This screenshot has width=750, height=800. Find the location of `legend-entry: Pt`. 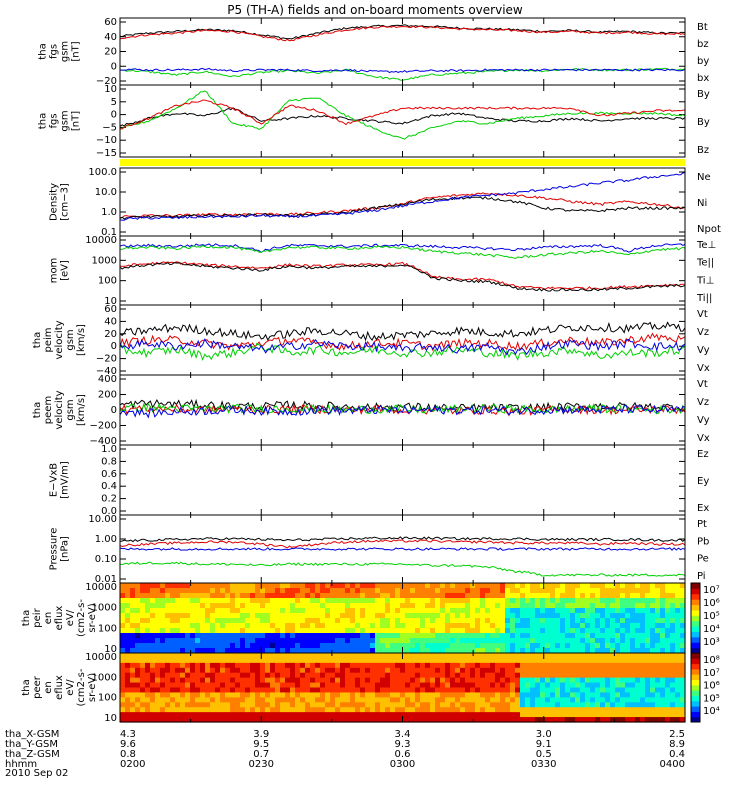

legend-entry: Pt is located at coordinates (702, 524).